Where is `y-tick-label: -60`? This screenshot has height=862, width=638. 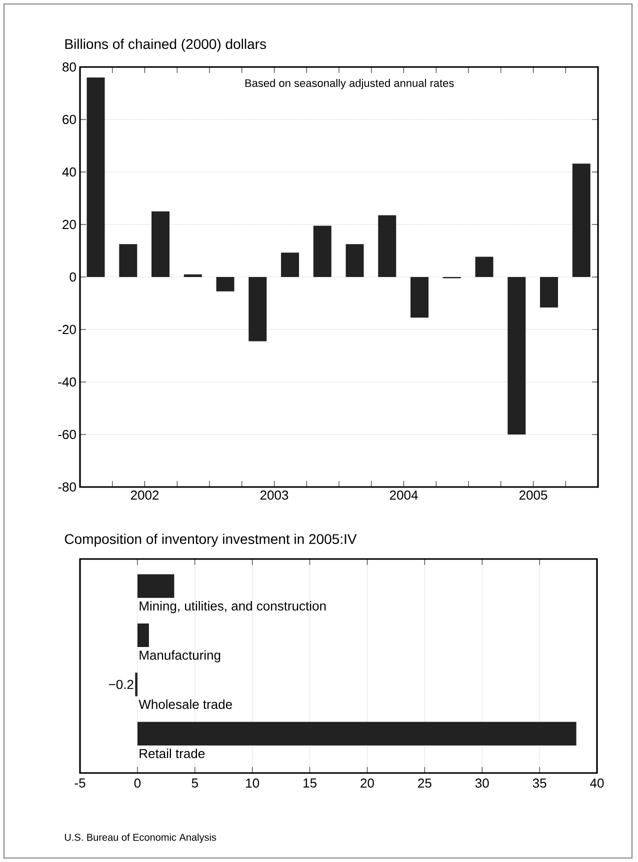
y-tick-label: -60 is located at coordinates (67, 435).